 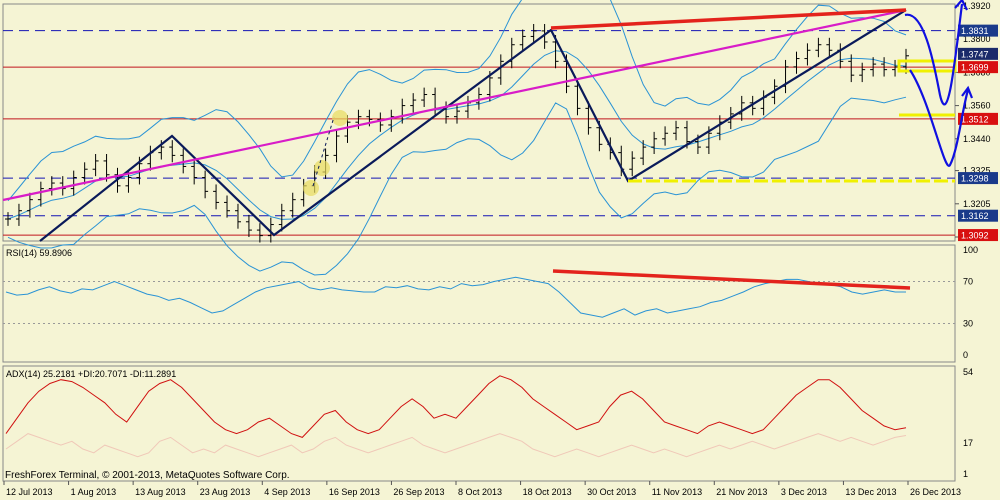 What do you see at coordinates (927, 66) in the screenshot?
I see `yellow-level-marker` at bounding box center [927, 66].